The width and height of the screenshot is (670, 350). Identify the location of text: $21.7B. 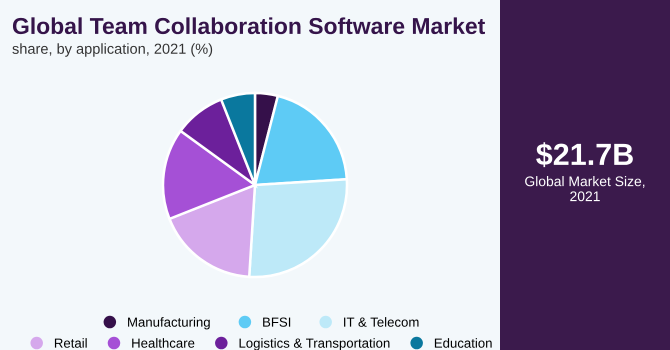
(584, 155).